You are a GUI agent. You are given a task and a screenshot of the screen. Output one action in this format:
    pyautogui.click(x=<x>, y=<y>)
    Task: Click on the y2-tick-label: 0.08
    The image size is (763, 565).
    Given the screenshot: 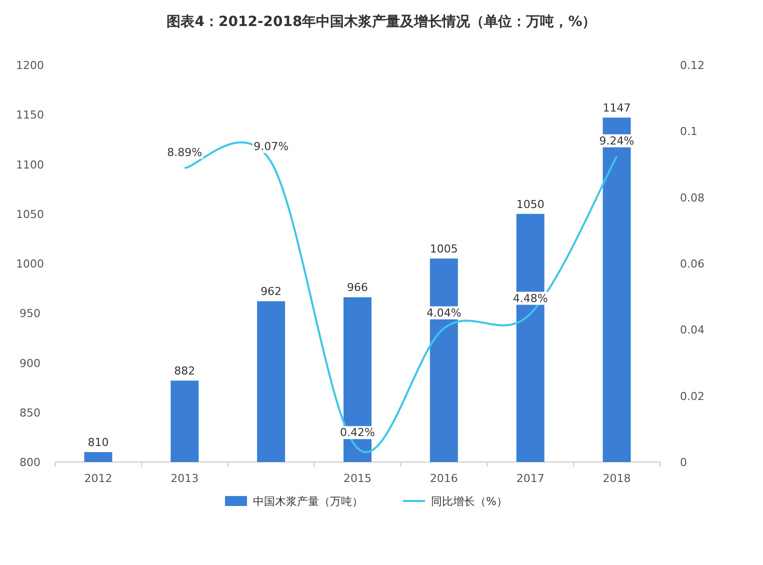 What is the action you would take?
    pyautogui.click(x=692, y=197)
    